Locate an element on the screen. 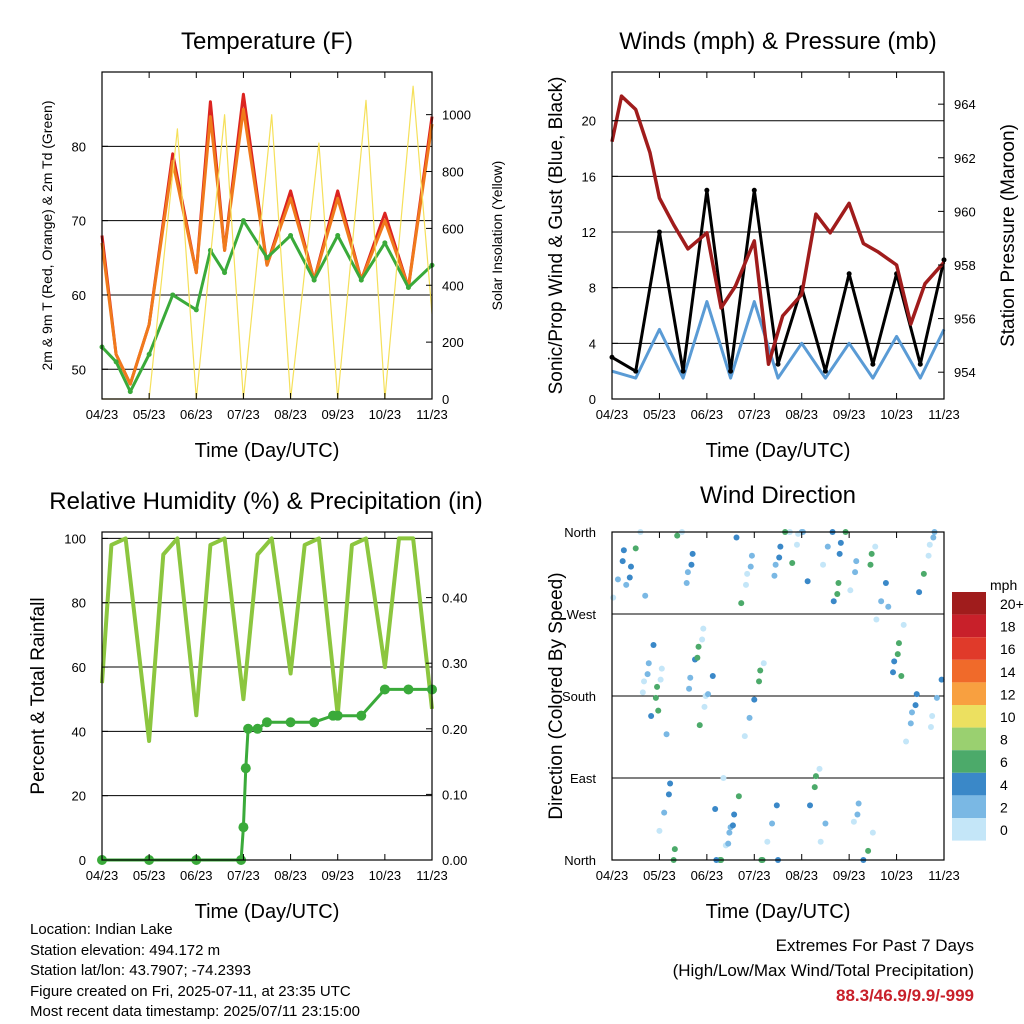 This screenshot has height=1024, width=1024. wind-xtick-label: 06/23 is located at coordinates (707, 414).